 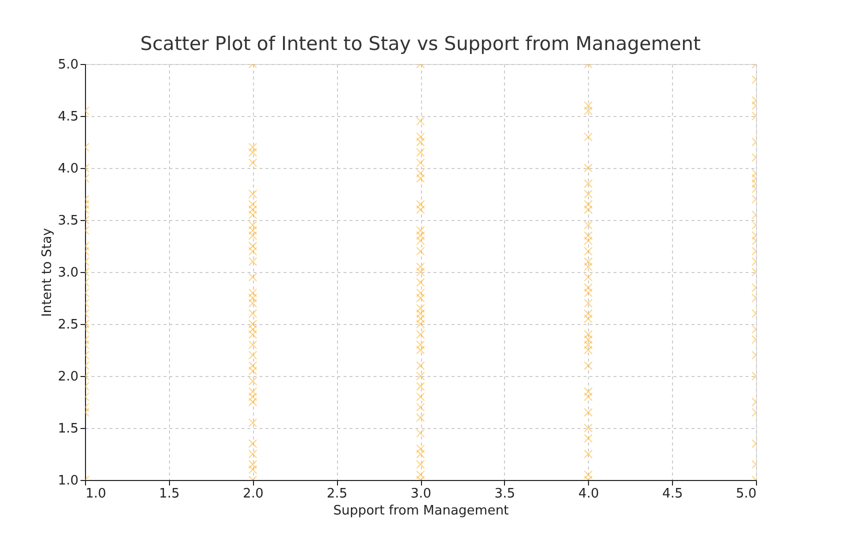 I want to click on x-axis-title: Support from Management, so click(x=421, y=511).